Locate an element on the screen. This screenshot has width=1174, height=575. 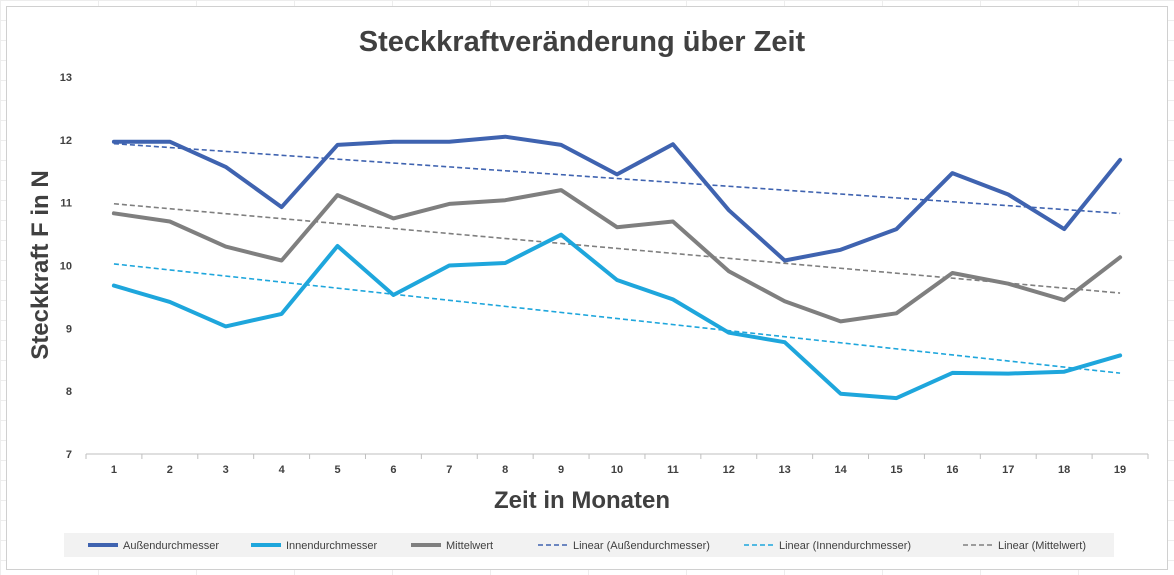
x-tick-label: 15 is located at coordinates (896, 470).